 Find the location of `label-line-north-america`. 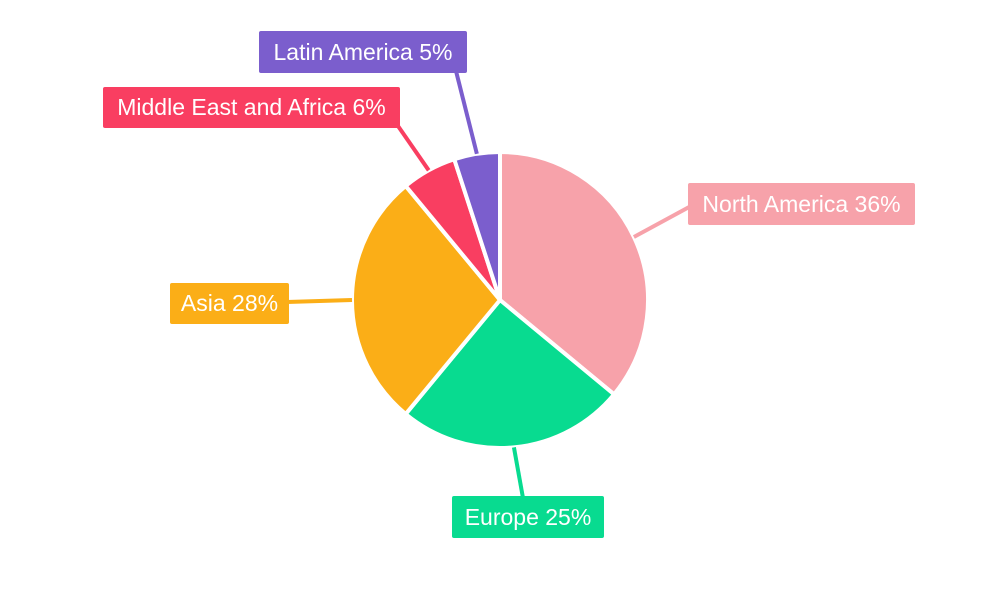

label-line-north-america is located at coordinates (662, 221).